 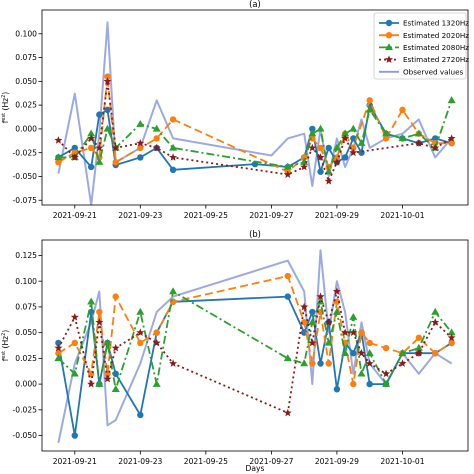 I want to click on legend-label: Estimated 2020Hz, so click(x=436, y=35).